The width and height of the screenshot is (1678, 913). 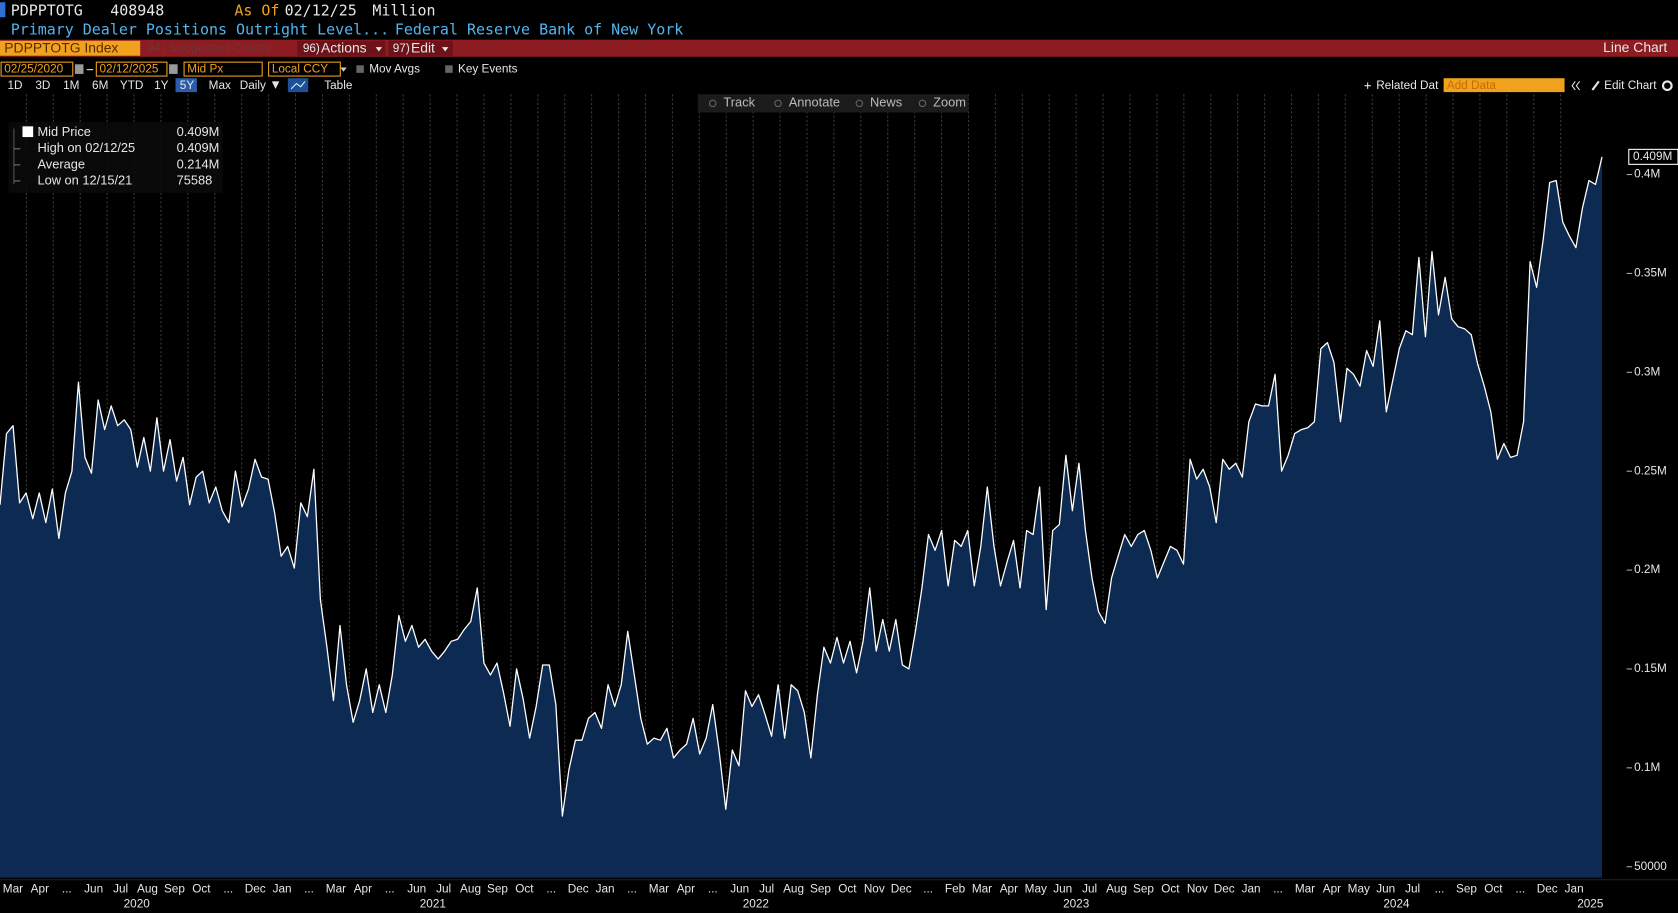 What do you see at coordinates (1635, 47) in the screenshot?
I see `view-name: Line Chart` at bounding box center [1635, 47].